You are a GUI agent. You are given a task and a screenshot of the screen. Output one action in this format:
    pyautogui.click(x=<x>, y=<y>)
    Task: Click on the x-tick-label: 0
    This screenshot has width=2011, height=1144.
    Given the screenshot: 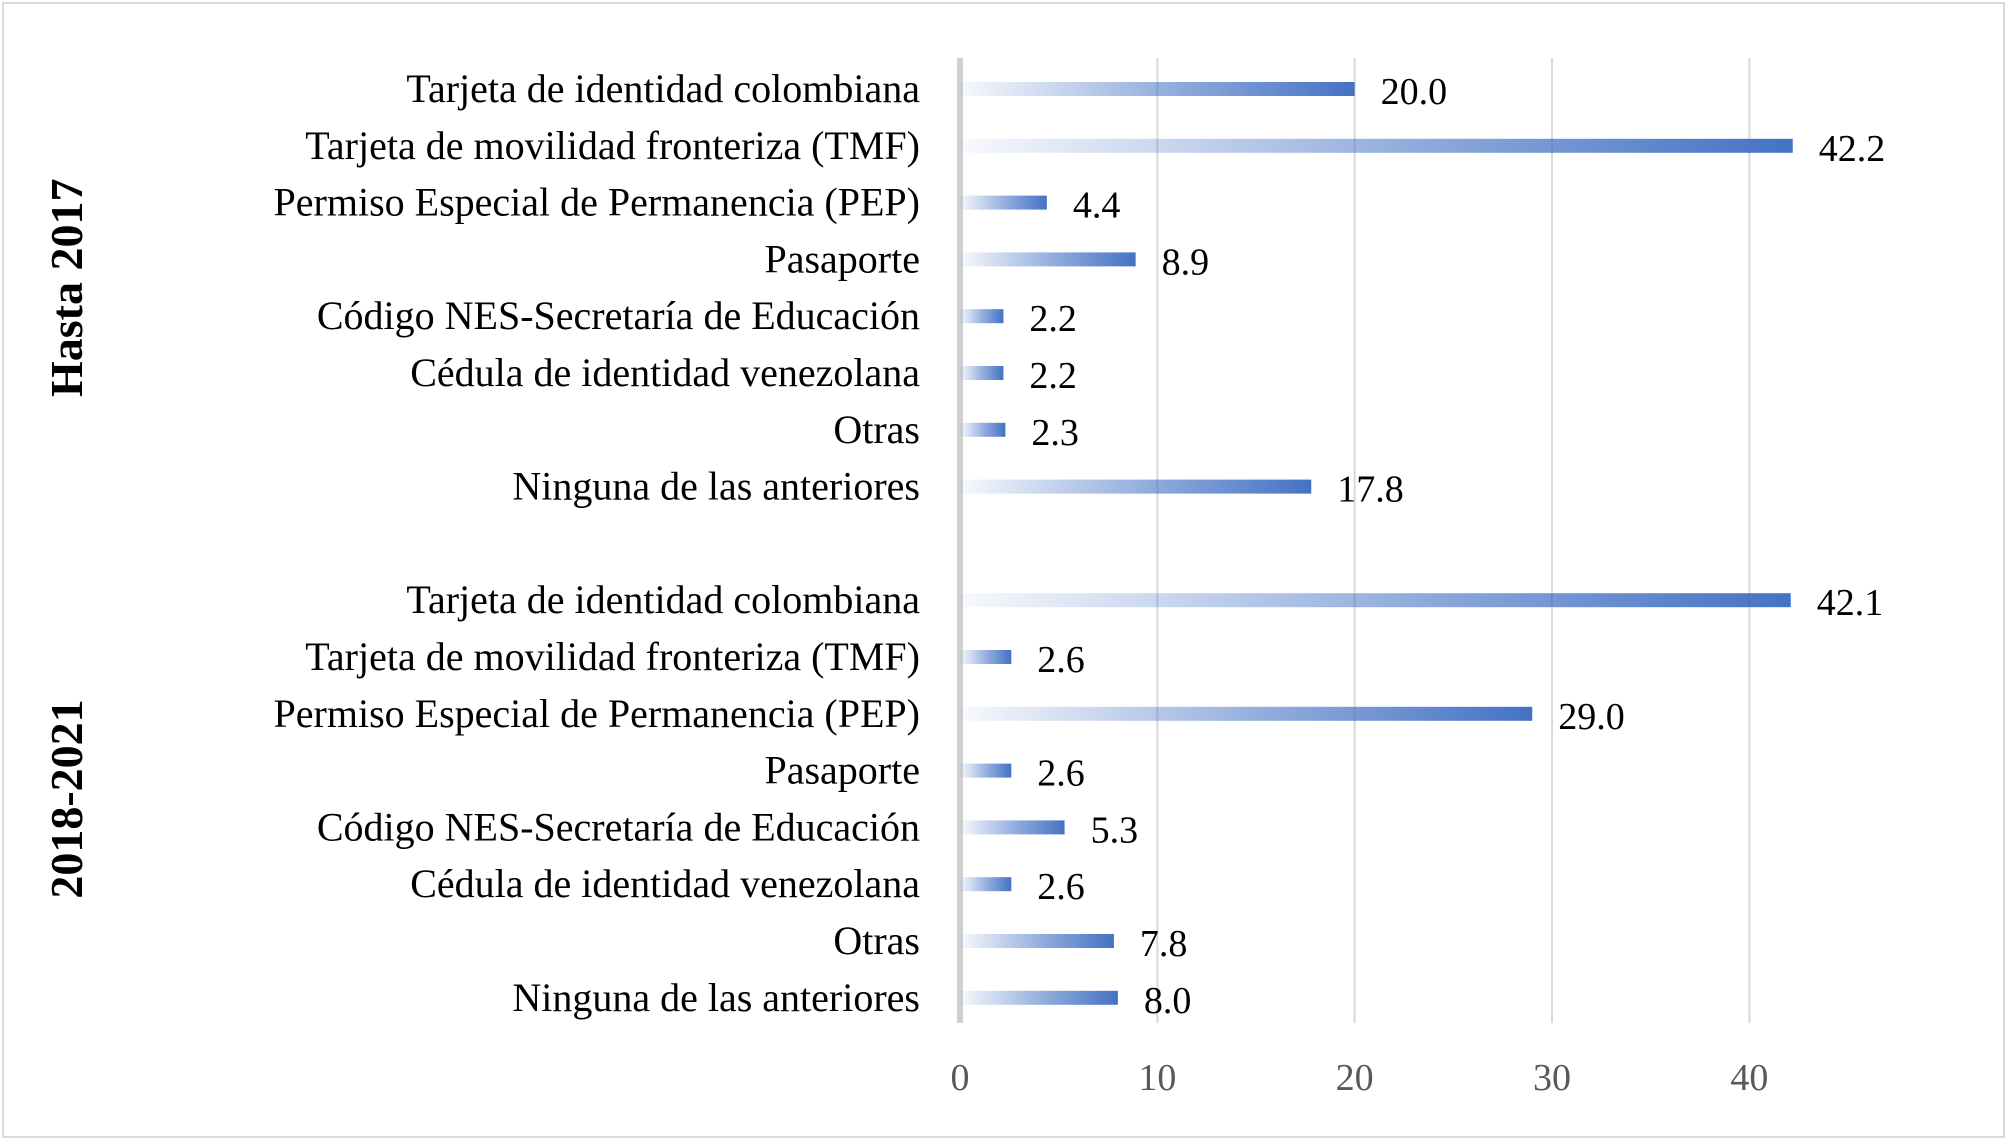 What is the action you would take?
    pyautogui.click(x=960, y=1078)
    